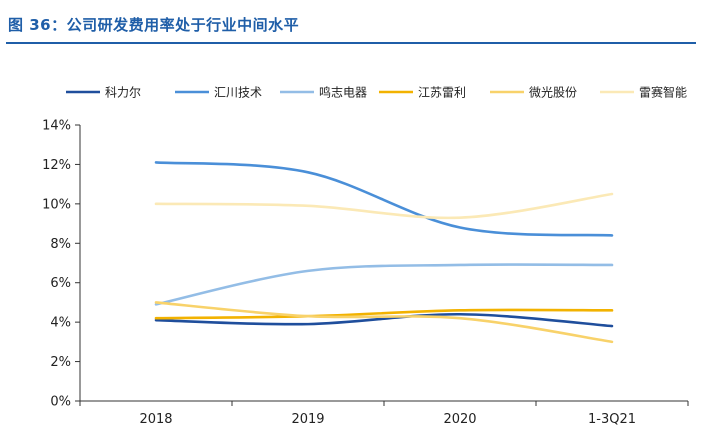 This screenshot has height=429, width=720. Describe the element at coordinates (60, 244) in the screenshot. I see `y-tick-label: 8%` at that location.